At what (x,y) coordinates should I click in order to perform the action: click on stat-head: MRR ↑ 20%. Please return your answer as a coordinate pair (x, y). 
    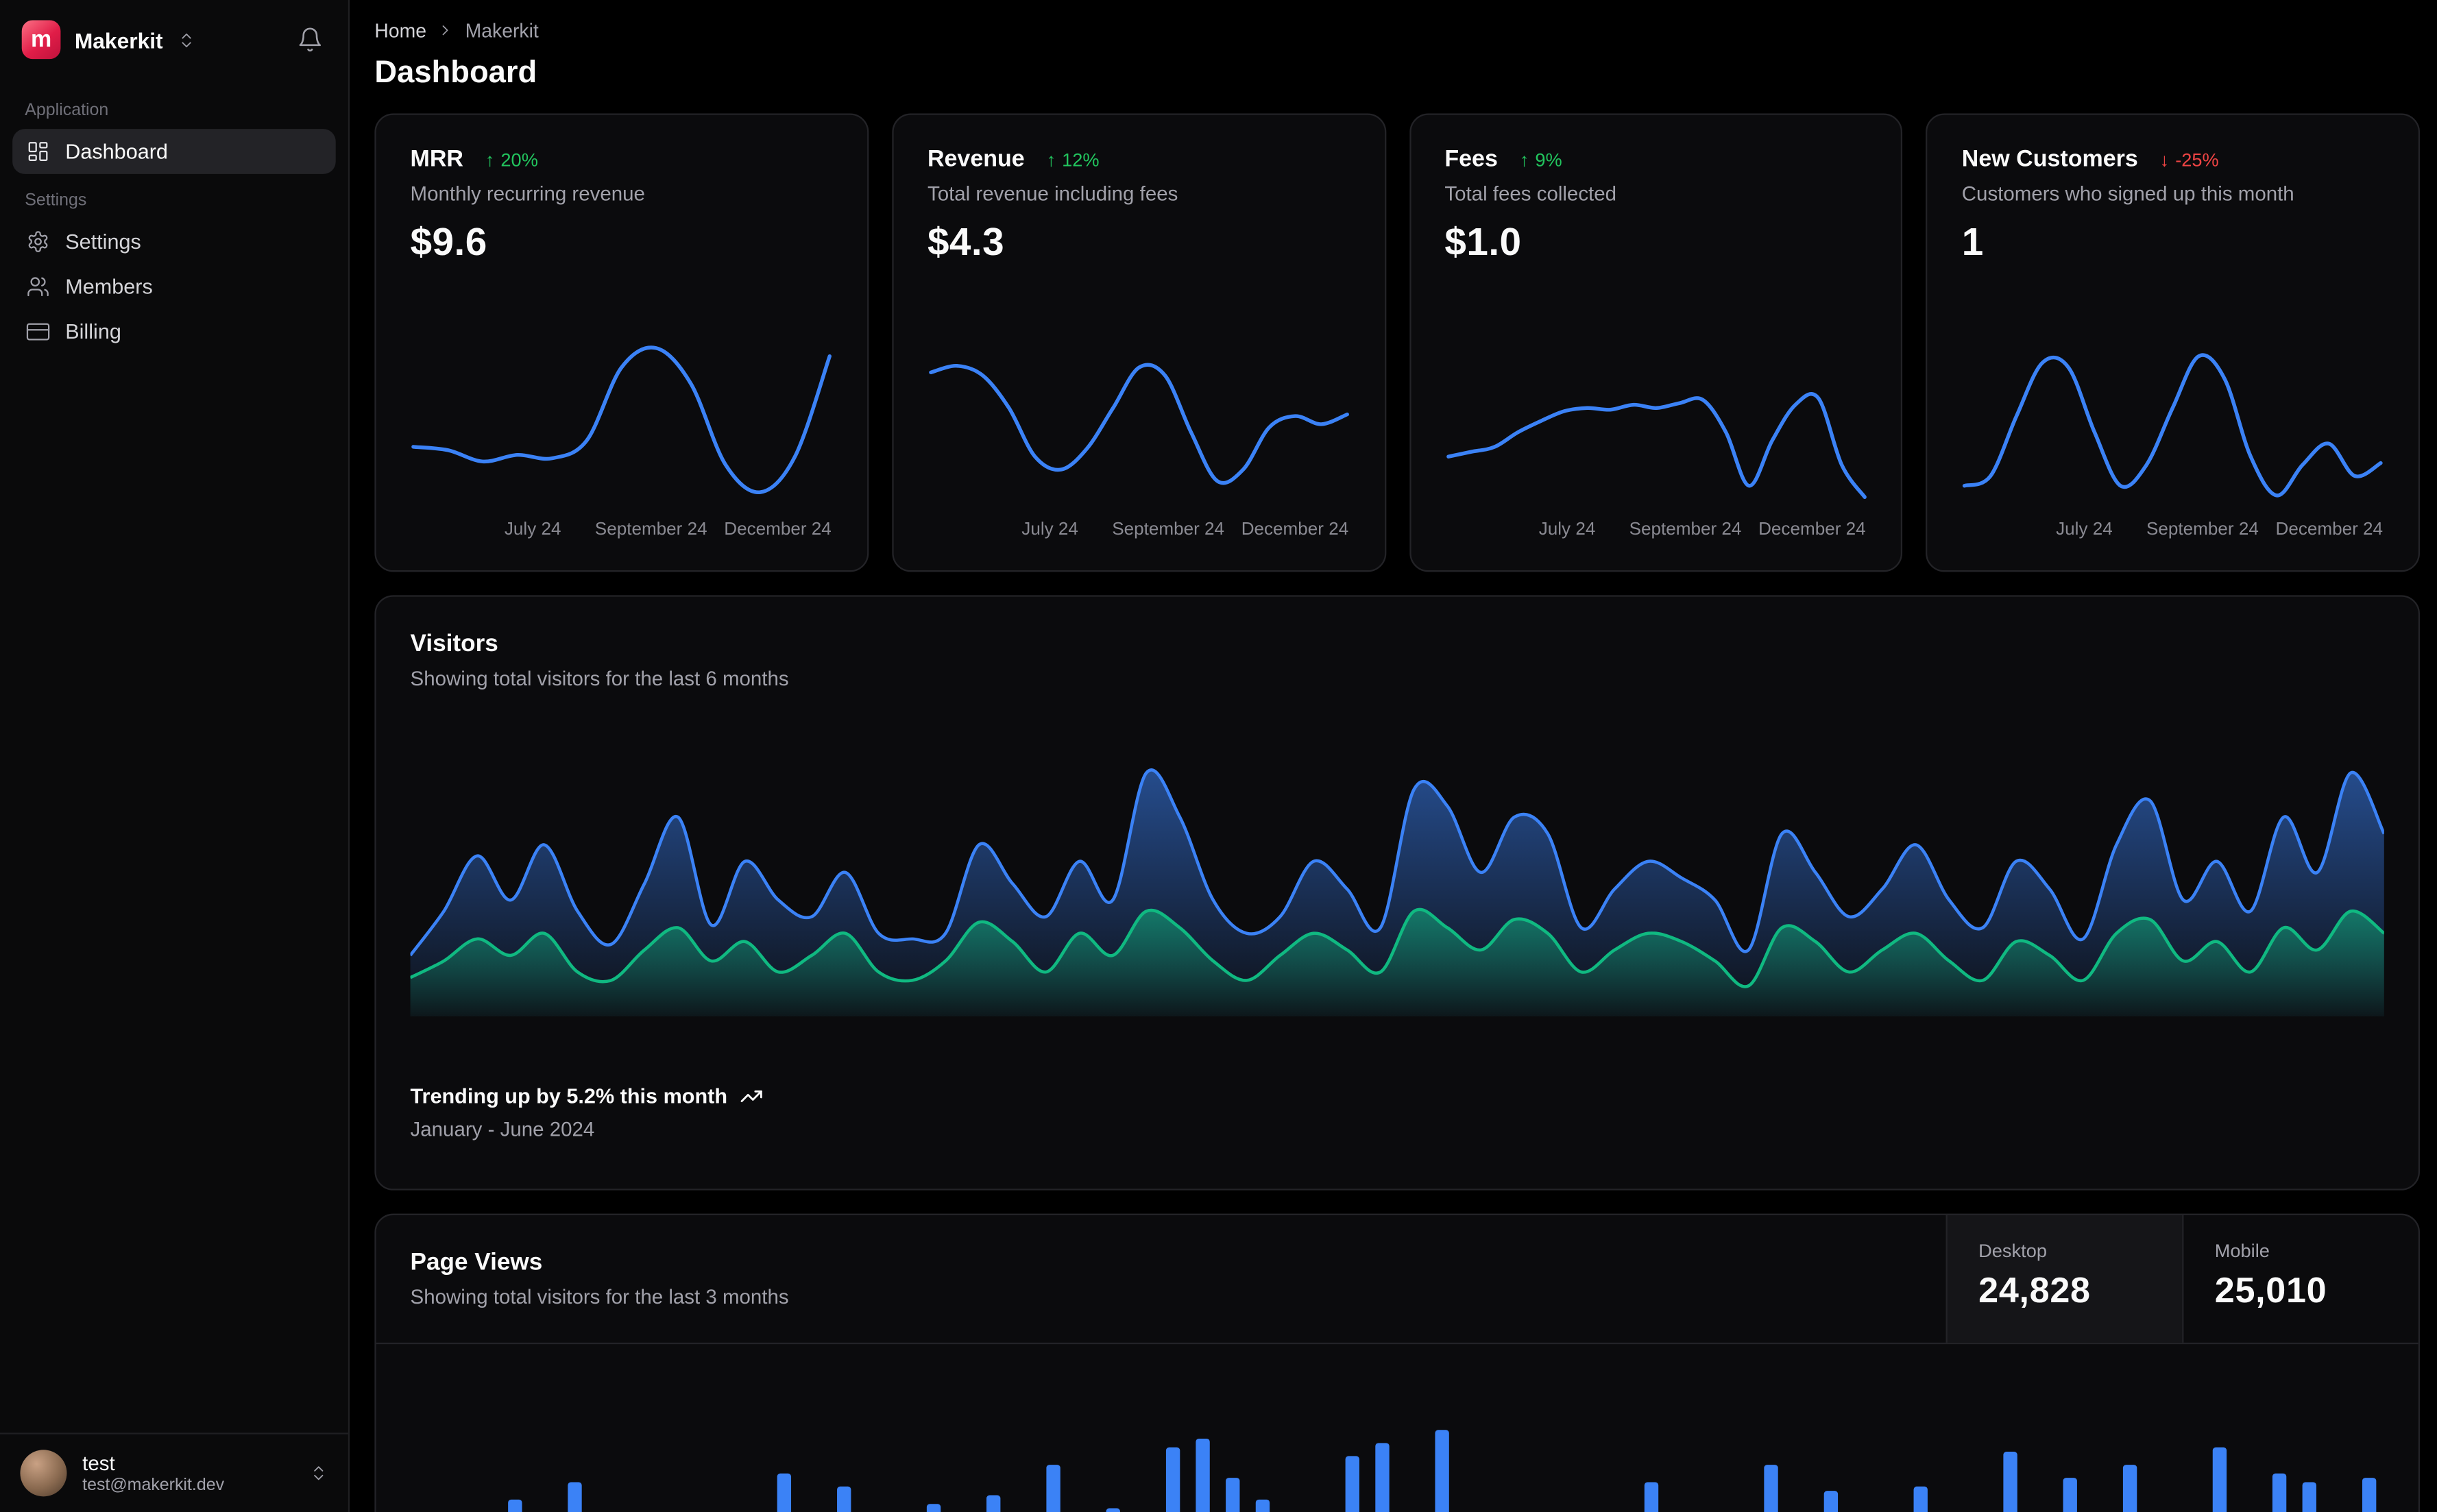
    Looking at the image, I should click on (622, 160).